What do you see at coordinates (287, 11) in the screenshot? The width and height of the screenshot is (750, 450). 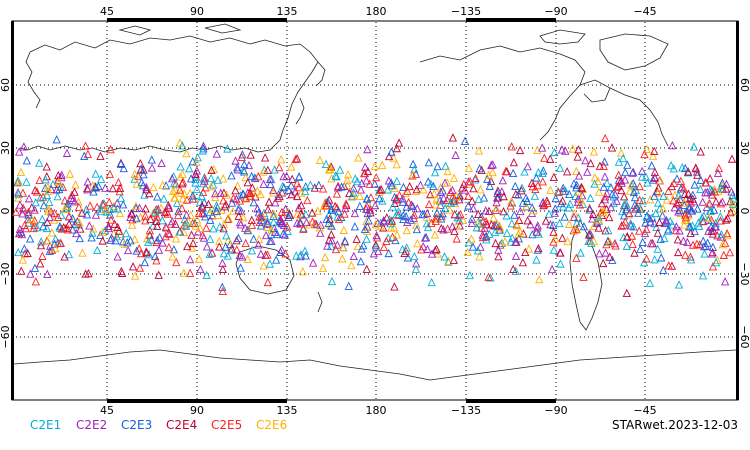 I see `top-tick-135: 135` at bounding box center [287, 11].